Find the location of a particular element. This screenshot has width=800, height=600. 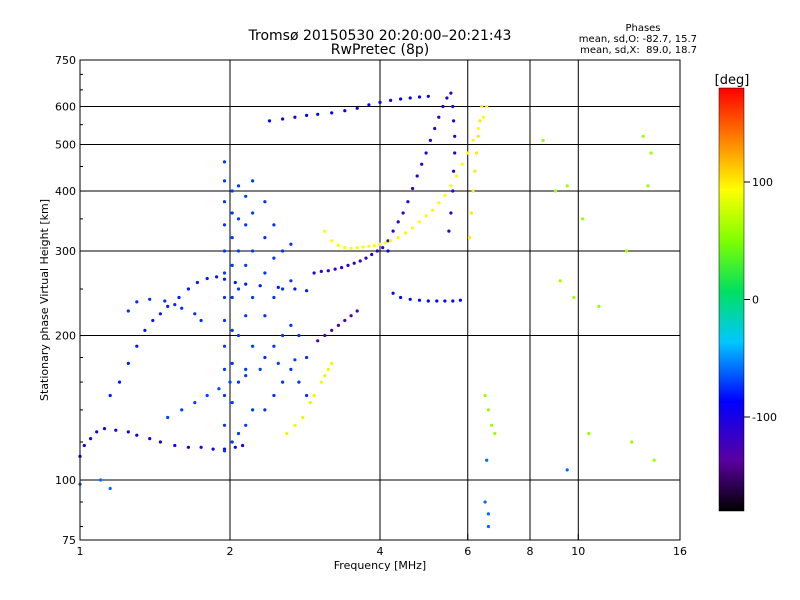

stats-line-x: mean, sd,X: 89.0, 18.7 is located at coordinates (638, 50).